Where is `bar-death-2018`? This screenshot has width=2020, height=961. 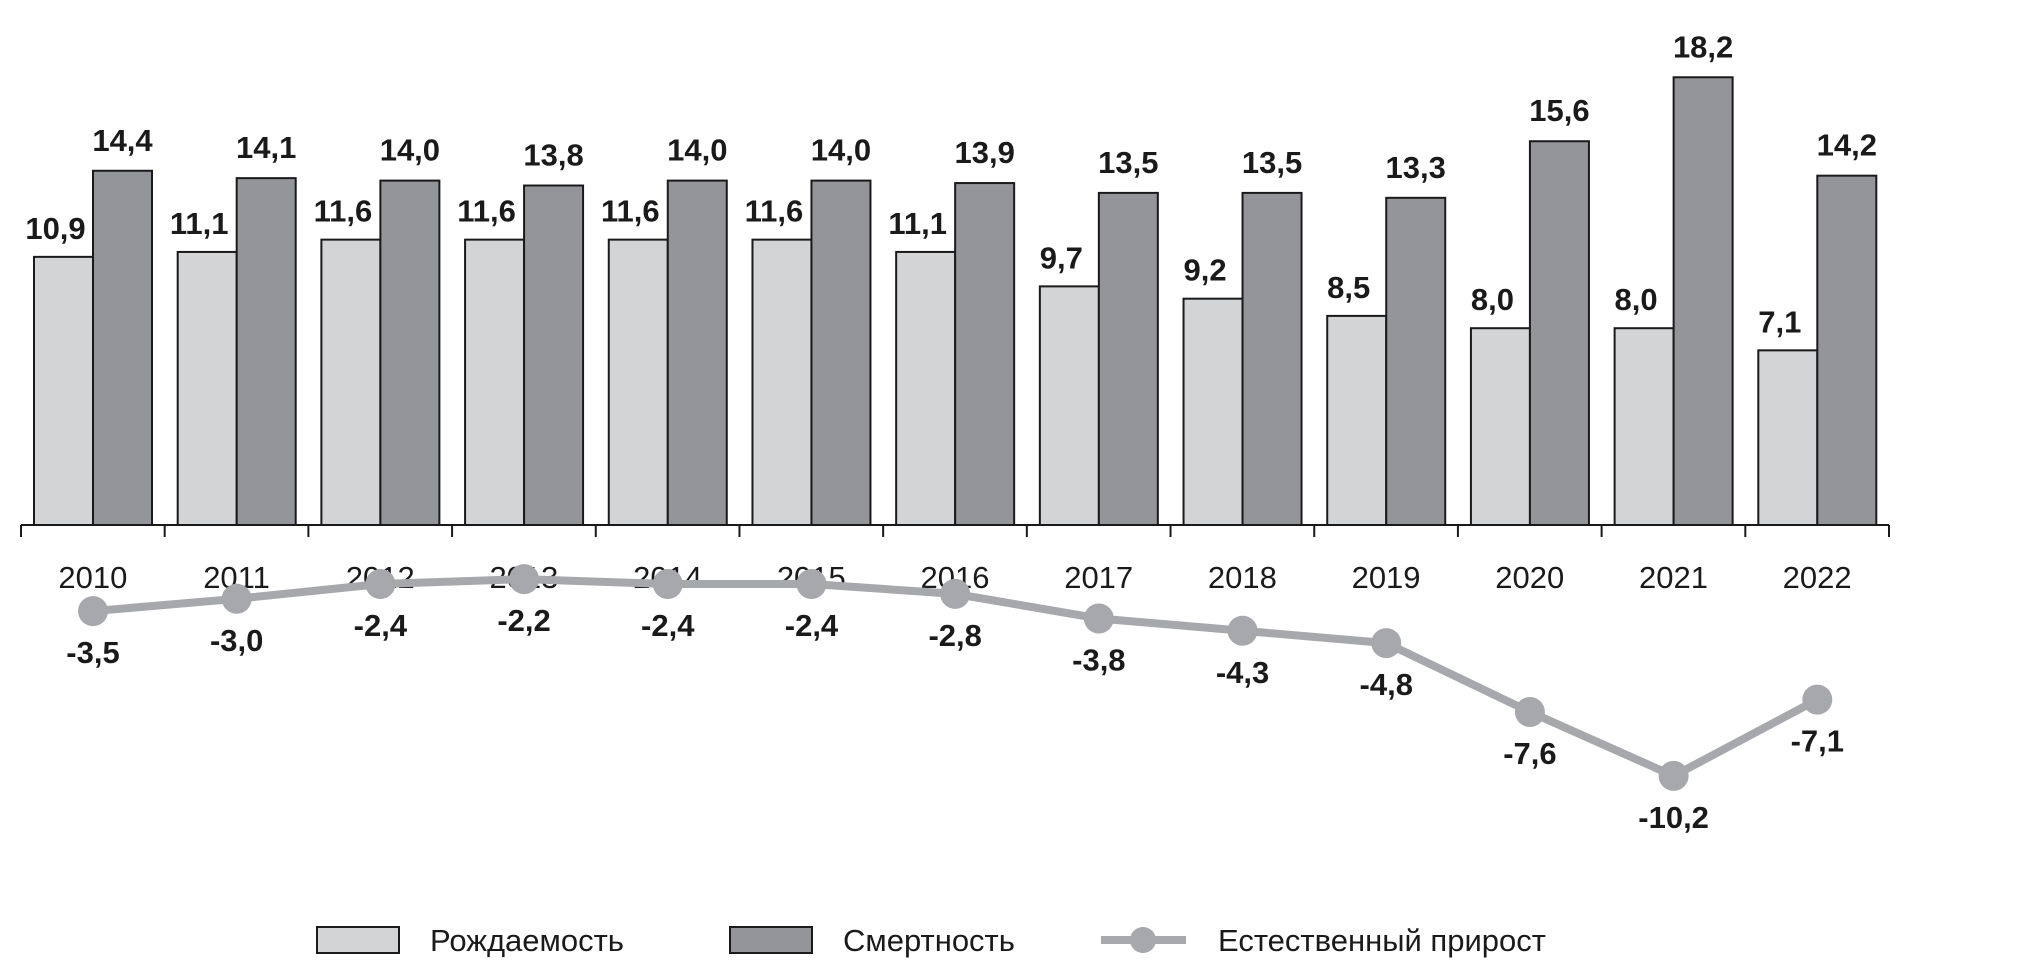 bar-death-2018 is located at coordinates (1272, 358).